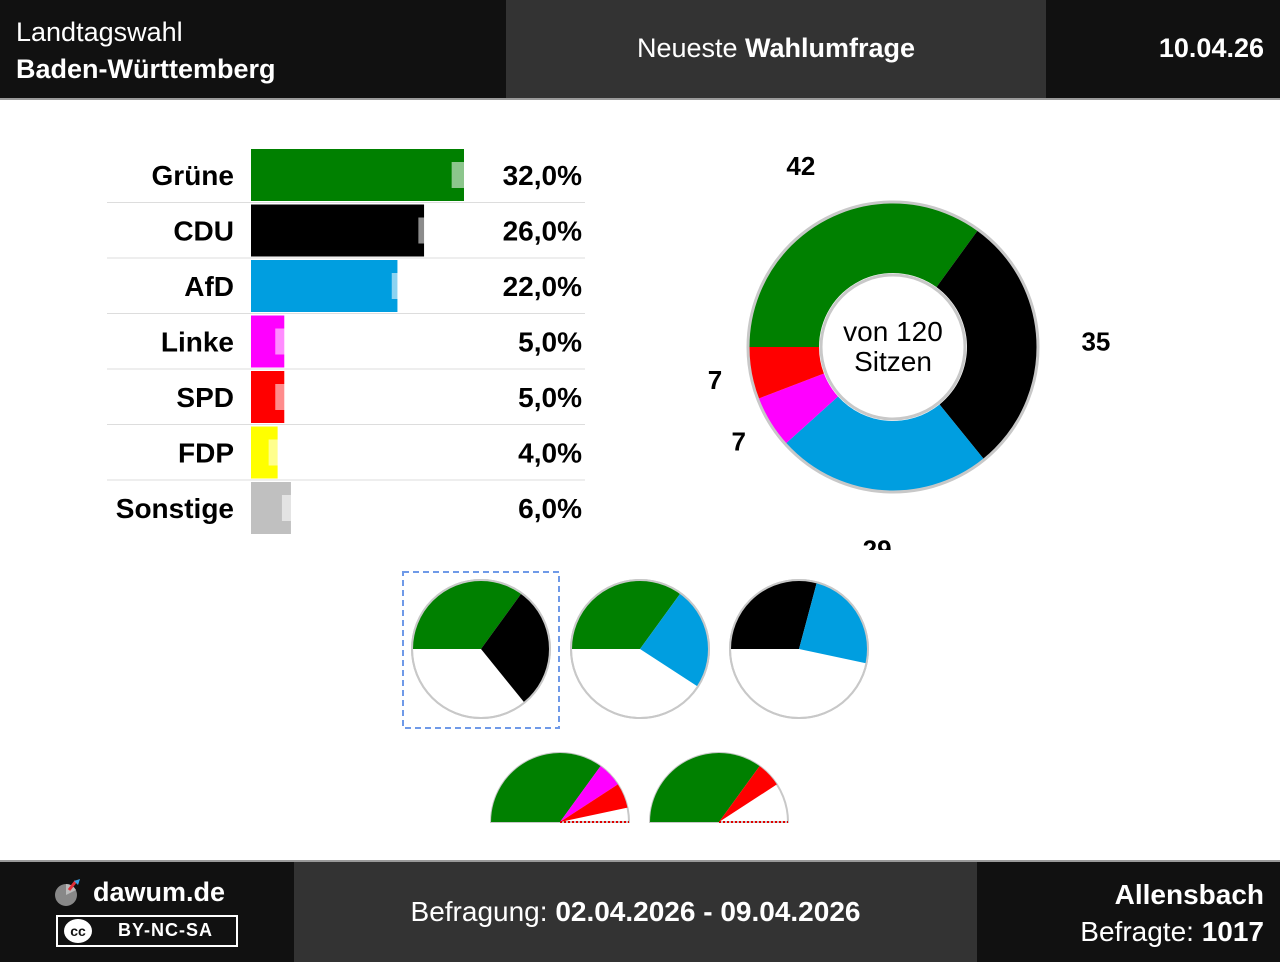 The height and width of the screenshot is (962, 1280). What do you see at coordinates (708, 911) in the screenshot?
I see `survey-period-value: 02.04.2026 - 09.04.2026` at bounding box center [708, 911].